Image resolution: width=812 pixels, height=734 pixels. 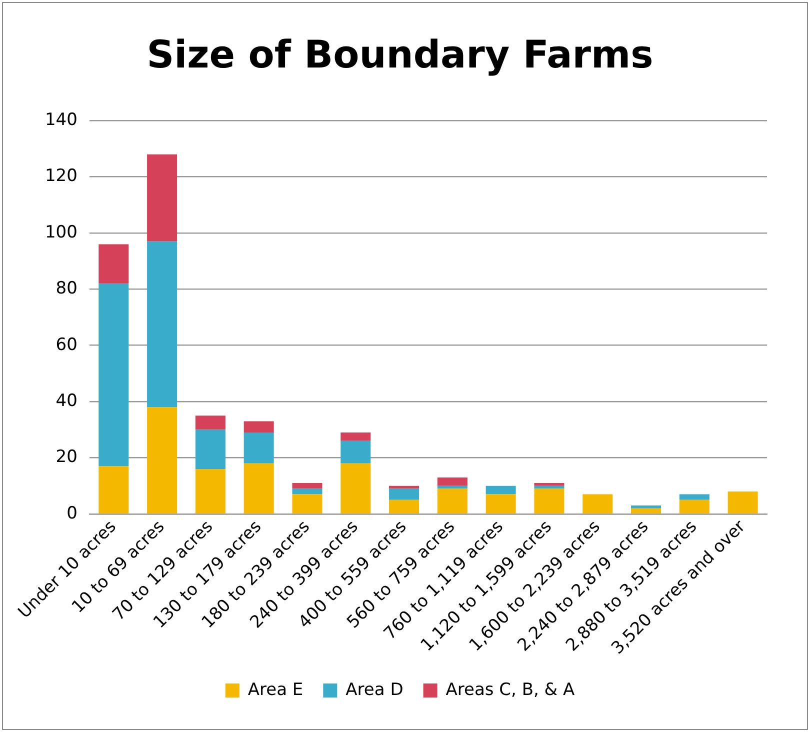 What do you see at coordinates (67, 288) in the screenshot?
I see `y-tick-label: 80` at bounding box center [67, 288].